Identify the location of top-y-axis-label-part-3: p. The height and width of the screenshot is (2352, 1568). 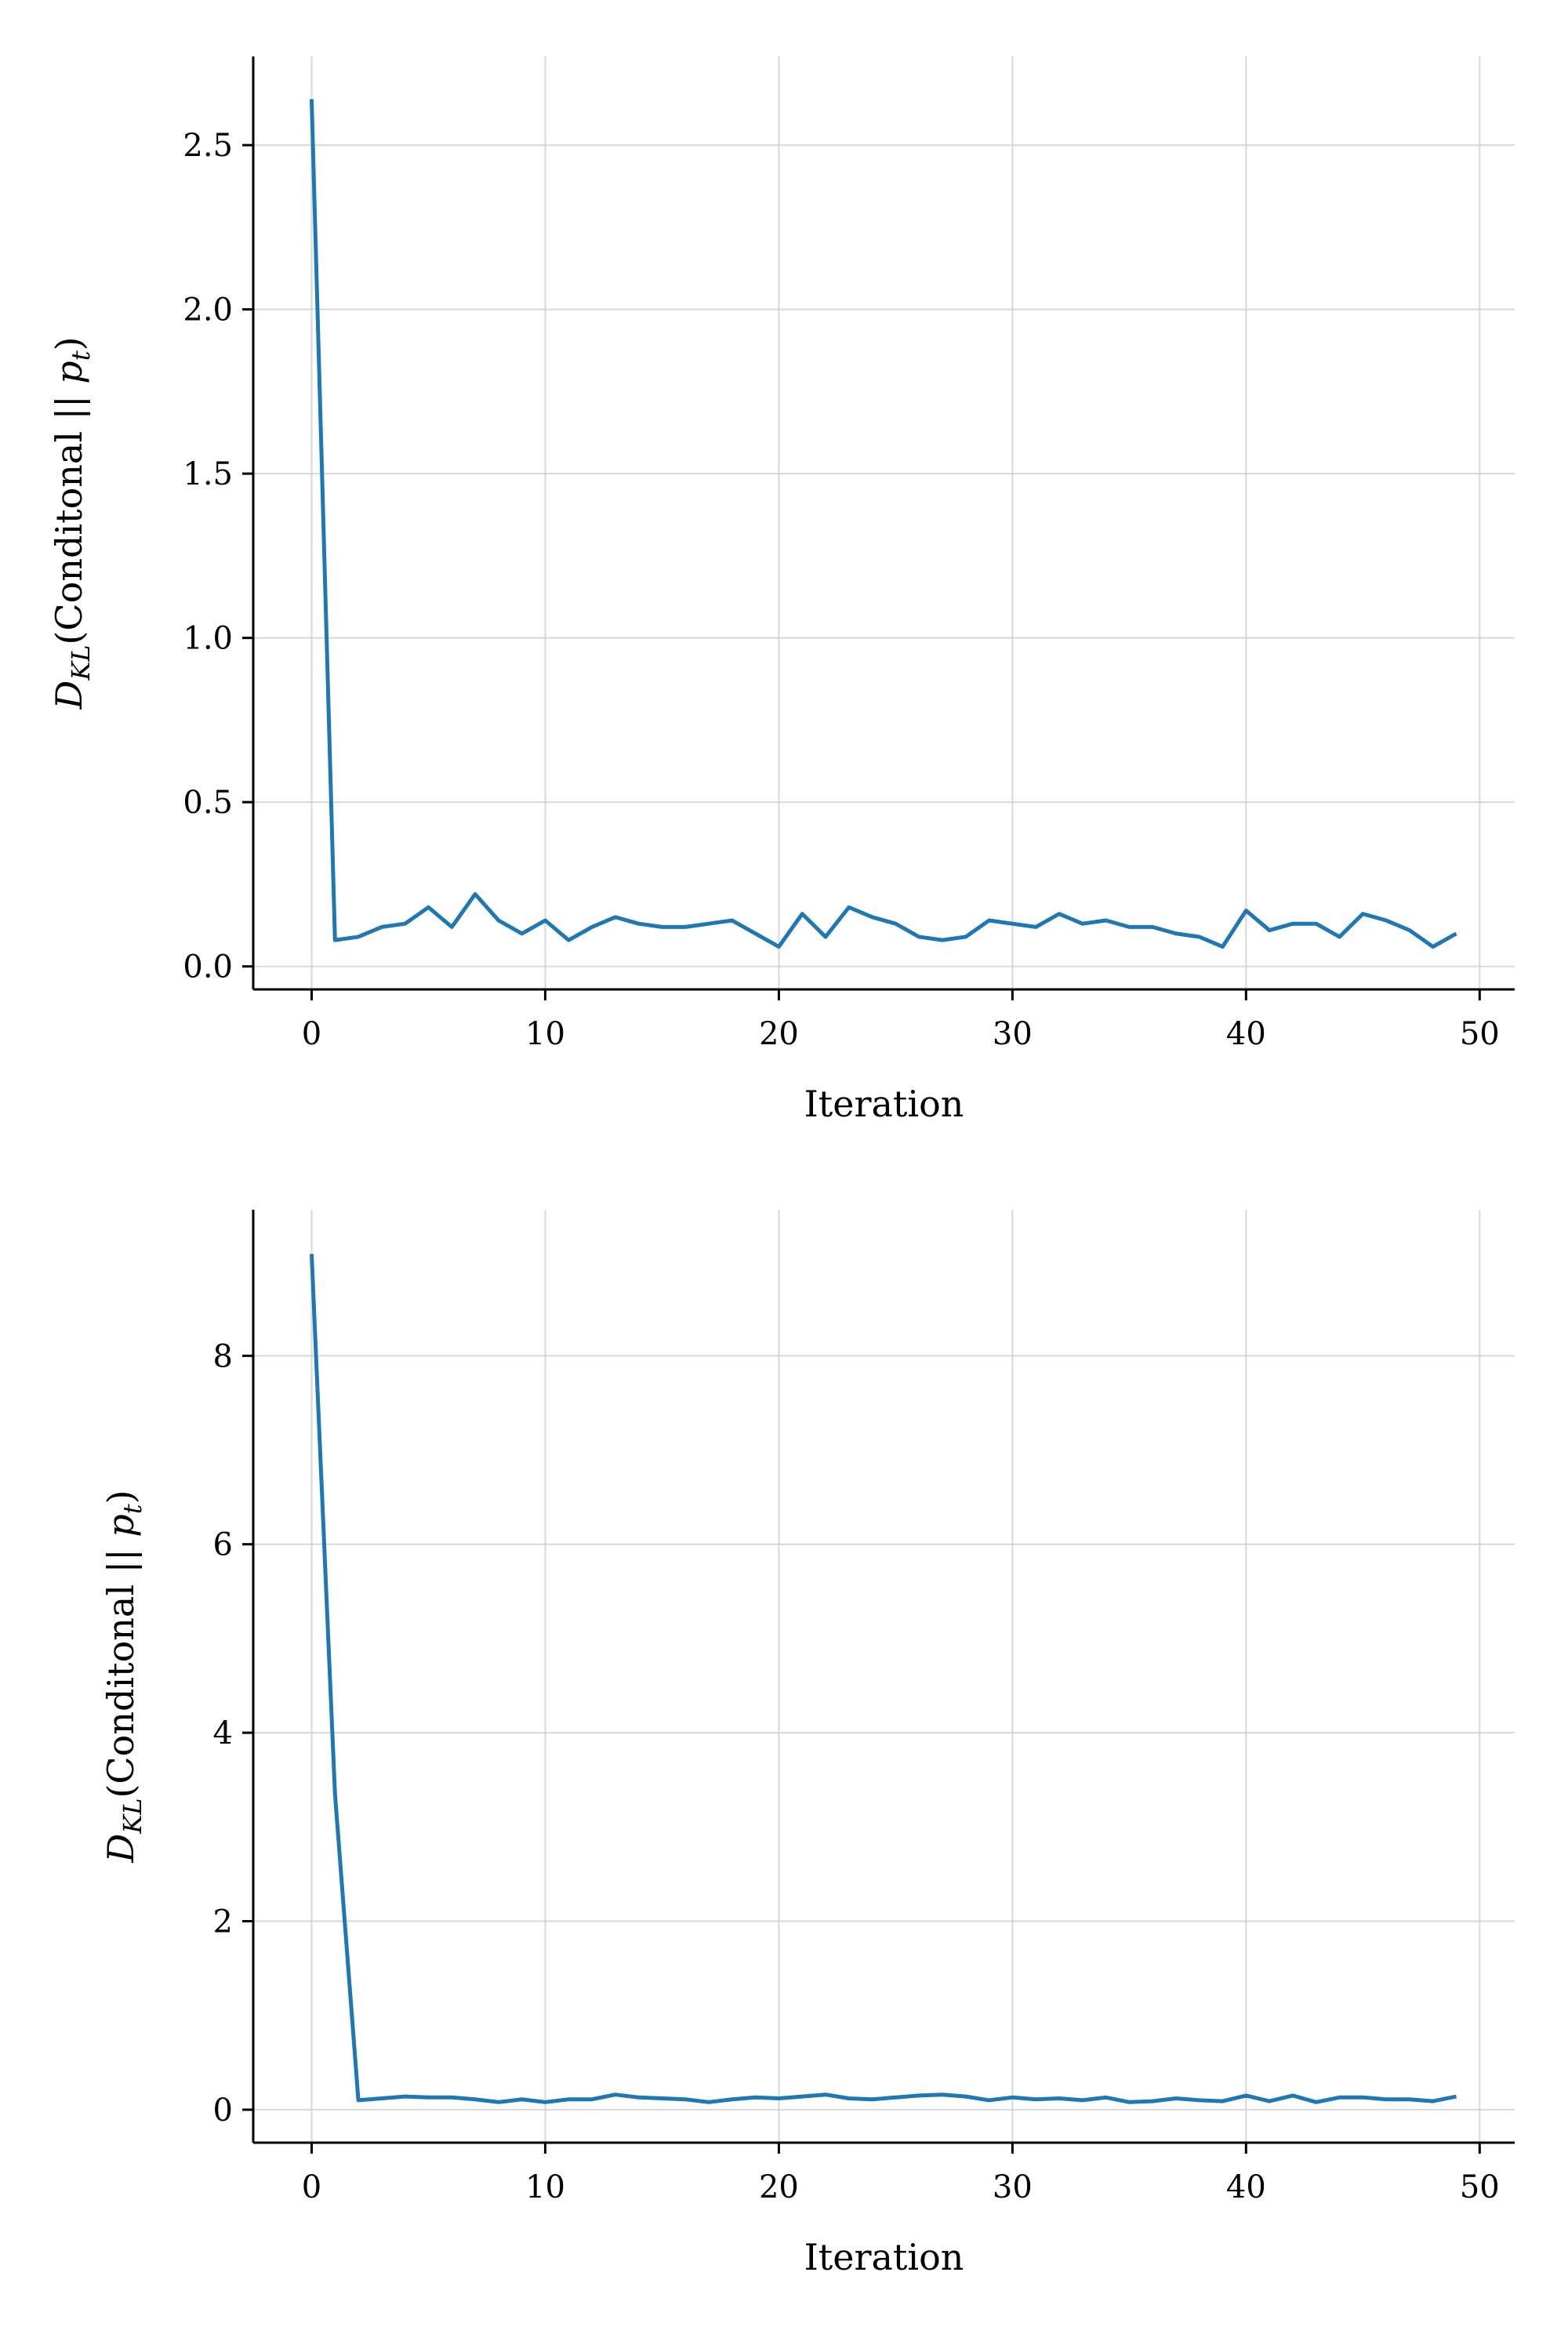
(69, 372).